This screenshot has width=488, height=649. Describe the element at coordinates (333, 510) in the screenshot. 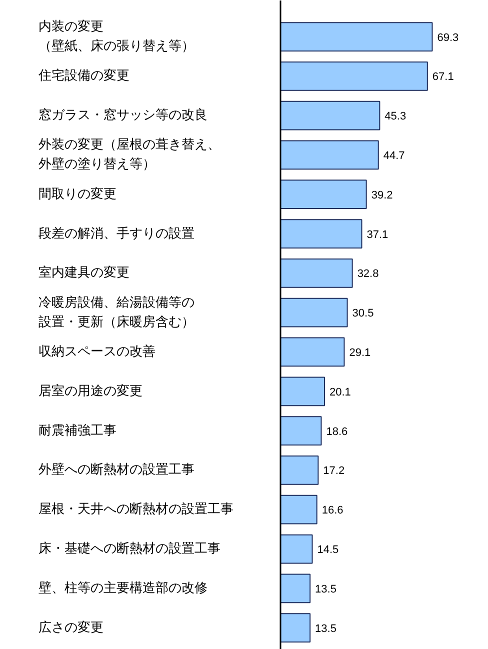

I see `data-label: 16.6` at that location.